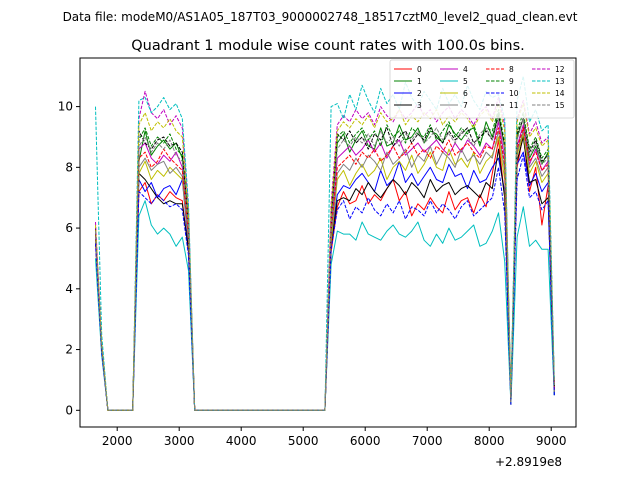 This screenshot has height=480, width=640. I want to click on x-tick-label: 7000, so click(427, 441).